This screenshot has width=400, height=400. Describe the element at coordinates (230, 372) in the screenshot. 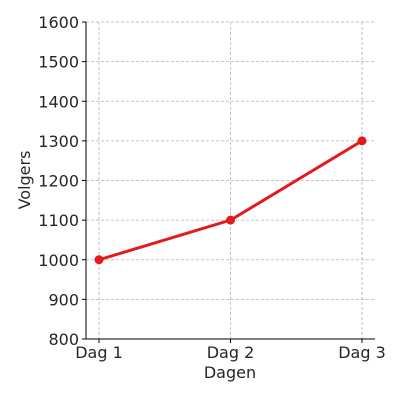

I see `x-axis-label: Dagen` at that location.